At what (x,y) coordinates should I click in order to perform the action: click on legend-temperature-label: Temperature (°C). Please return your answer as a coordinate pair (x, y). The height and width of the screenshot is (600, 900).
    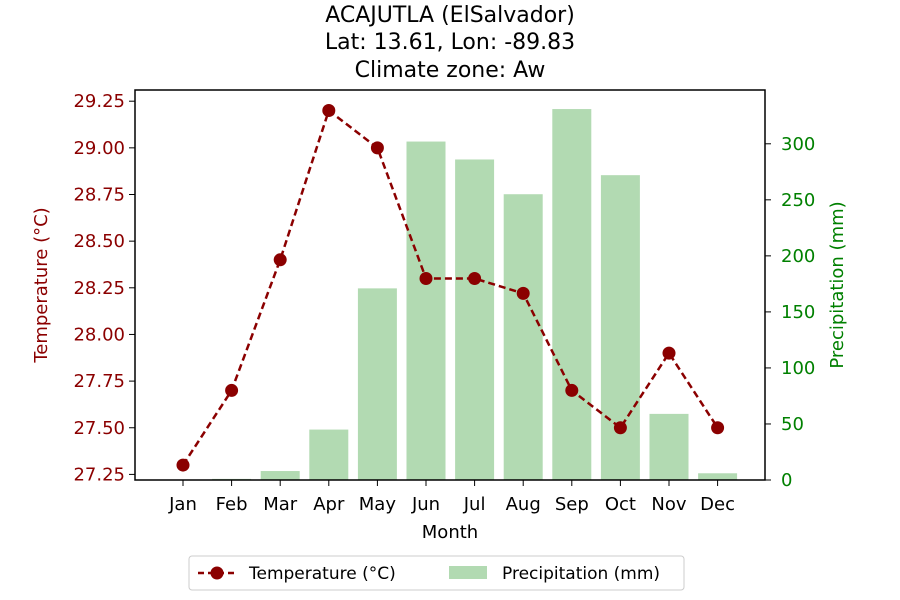
    Looking at the image, I should click on (322, 574).